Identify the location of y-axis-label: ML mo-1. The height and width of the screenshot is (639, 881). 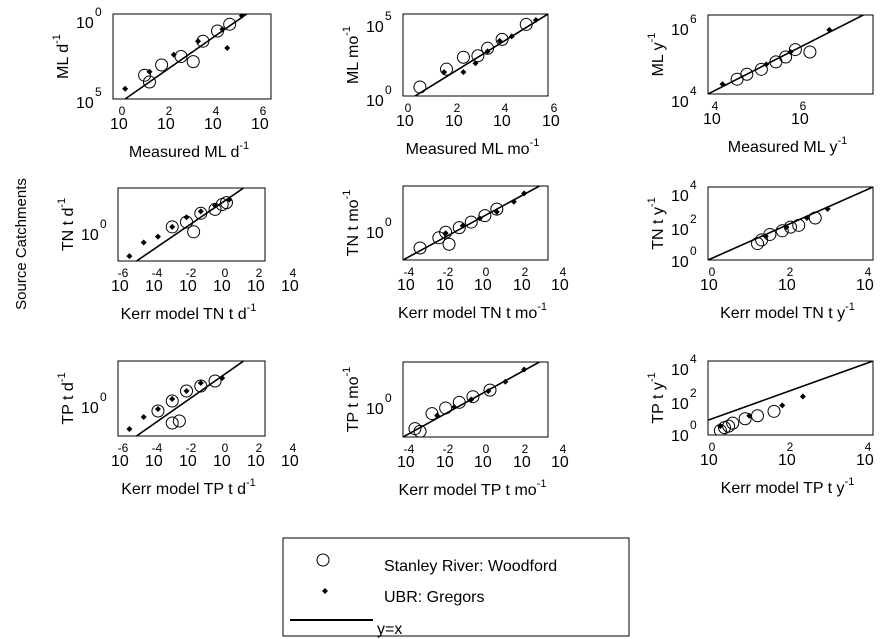
(351, 55).